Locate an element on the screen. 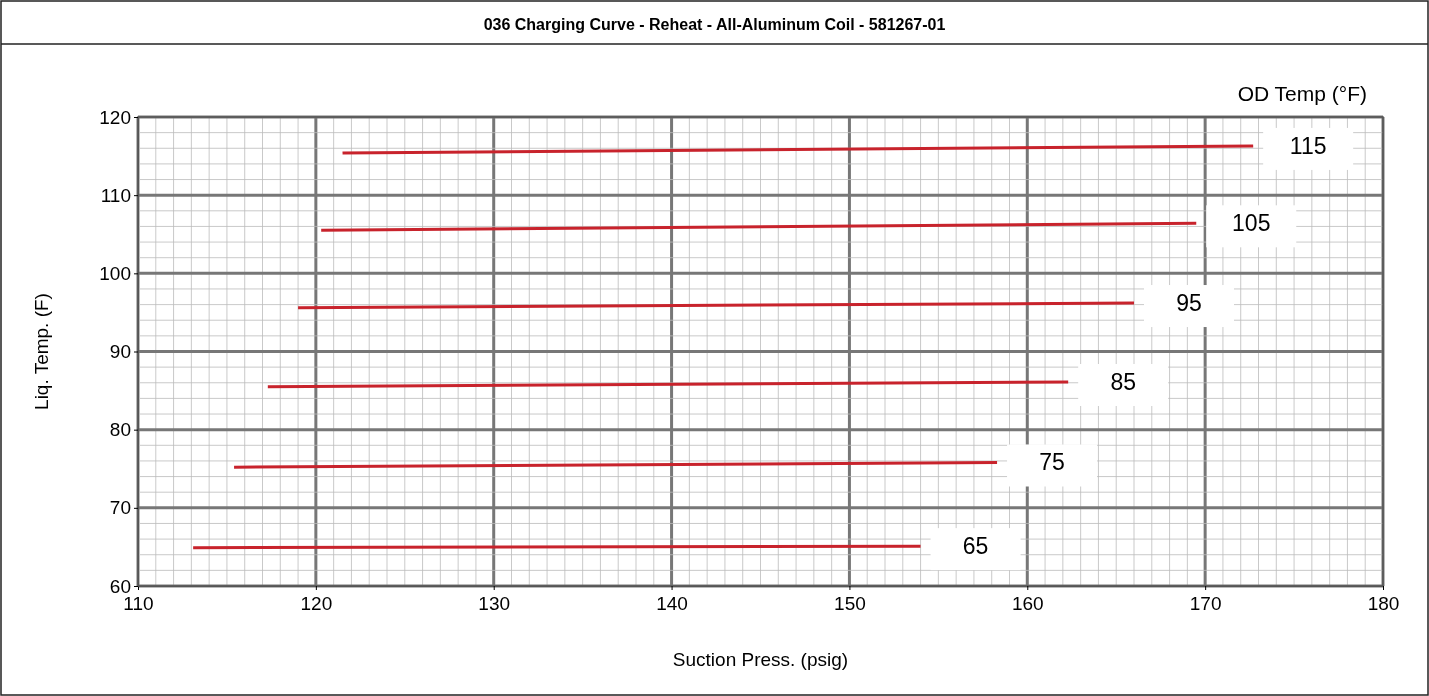  series-label: 115 is located at coordinates (1308, 145).